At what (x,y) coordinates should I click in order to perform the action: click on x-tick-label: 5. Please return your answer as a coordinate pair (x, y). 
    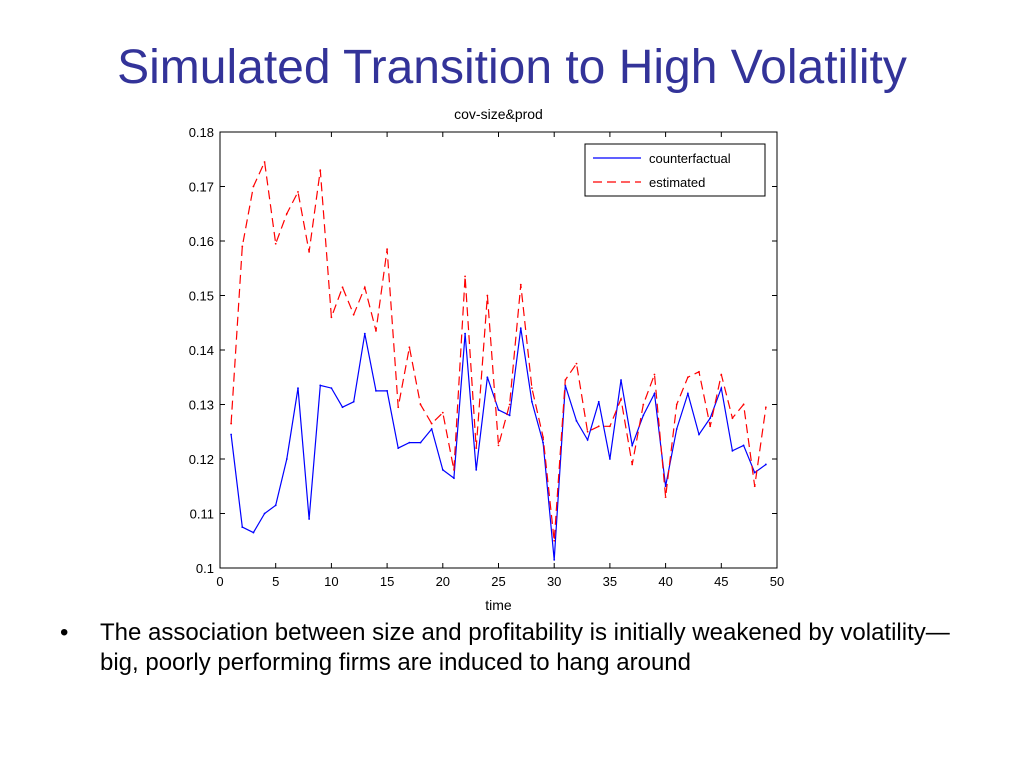
    Looking at the image, I should click on (275, 581).